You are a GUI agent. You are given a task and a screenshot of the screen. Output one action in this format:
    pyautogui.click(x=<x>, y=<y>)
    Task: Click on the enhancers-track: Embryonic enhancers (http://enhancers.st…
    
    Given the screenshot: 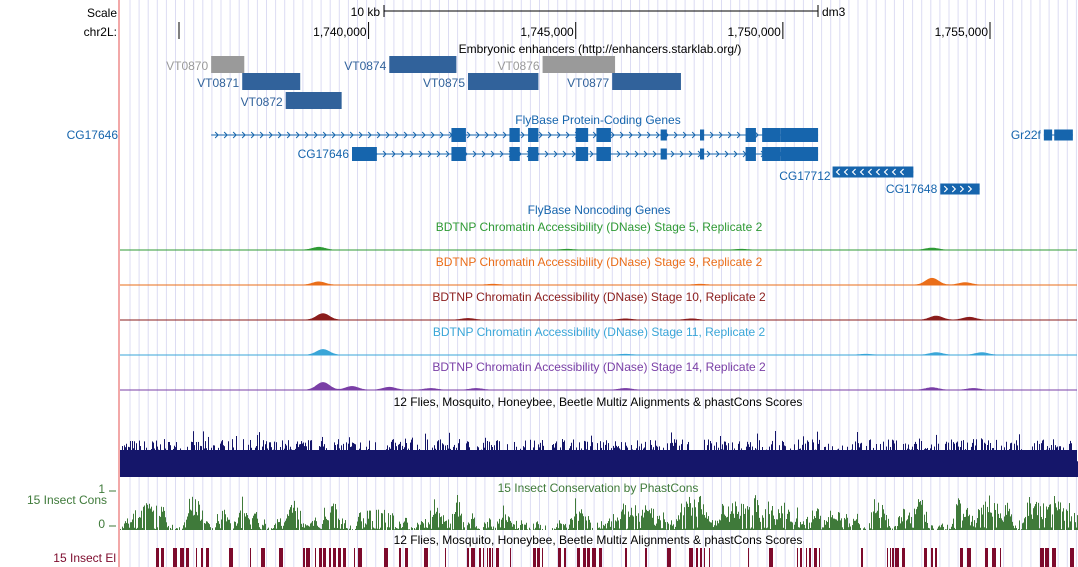 What is the action you would take?
    pyautogui.click(x=453, y=75)
    